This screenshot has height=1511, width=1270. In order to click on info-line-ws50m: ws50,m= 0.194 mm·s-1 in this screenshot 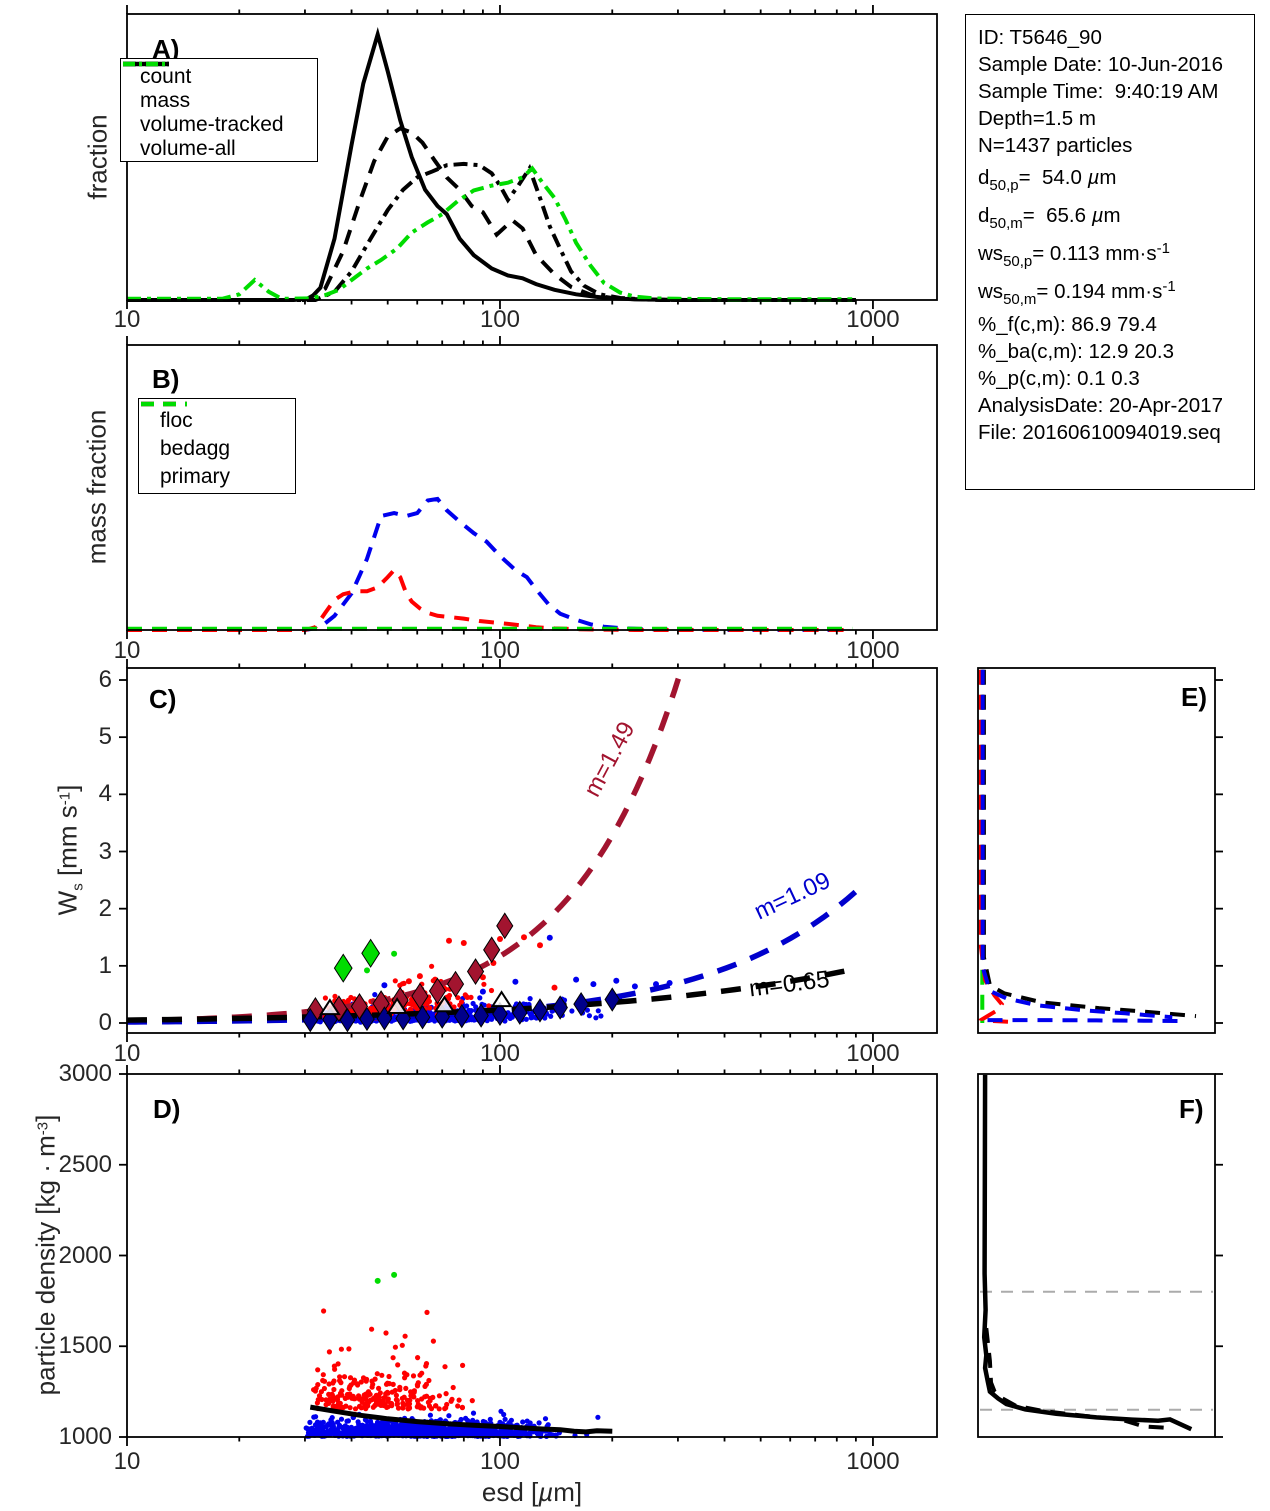, I will do `click(1110, 292)`.